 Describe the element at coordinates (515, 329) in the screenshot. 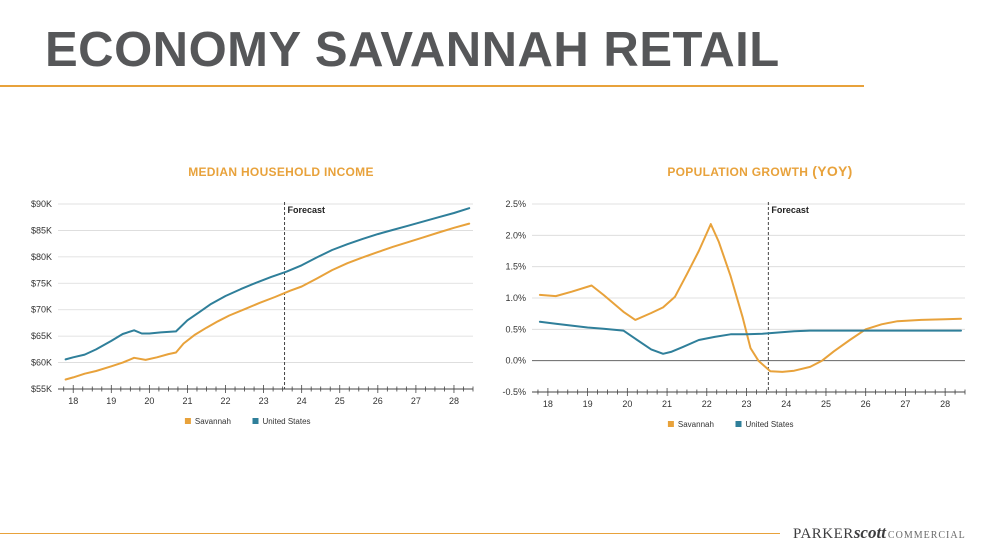

I see `y-tick-label: 0.5%` at that location.